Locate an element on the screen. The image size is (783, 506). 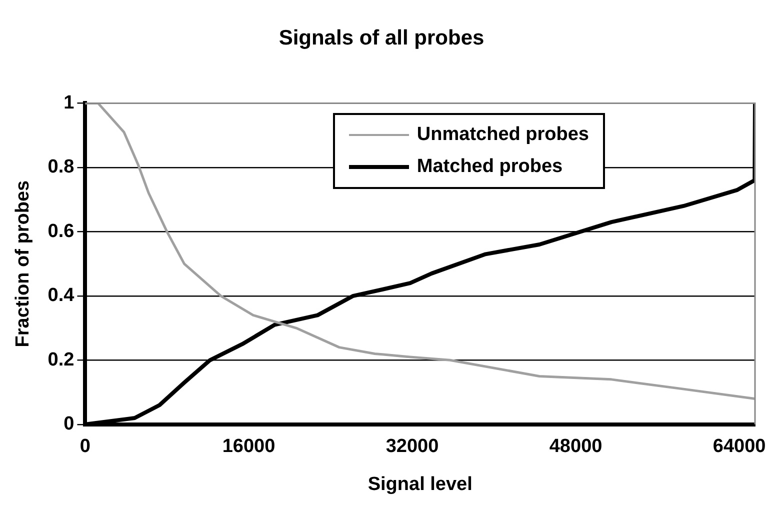
y-tick-label: 0.2 is located at coordinates (61, 359).